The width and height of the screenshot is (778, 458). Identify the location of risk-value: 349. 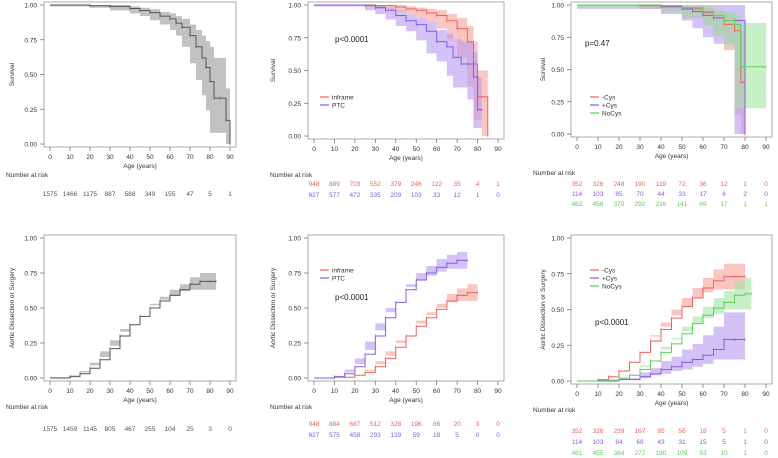
(150, 194).